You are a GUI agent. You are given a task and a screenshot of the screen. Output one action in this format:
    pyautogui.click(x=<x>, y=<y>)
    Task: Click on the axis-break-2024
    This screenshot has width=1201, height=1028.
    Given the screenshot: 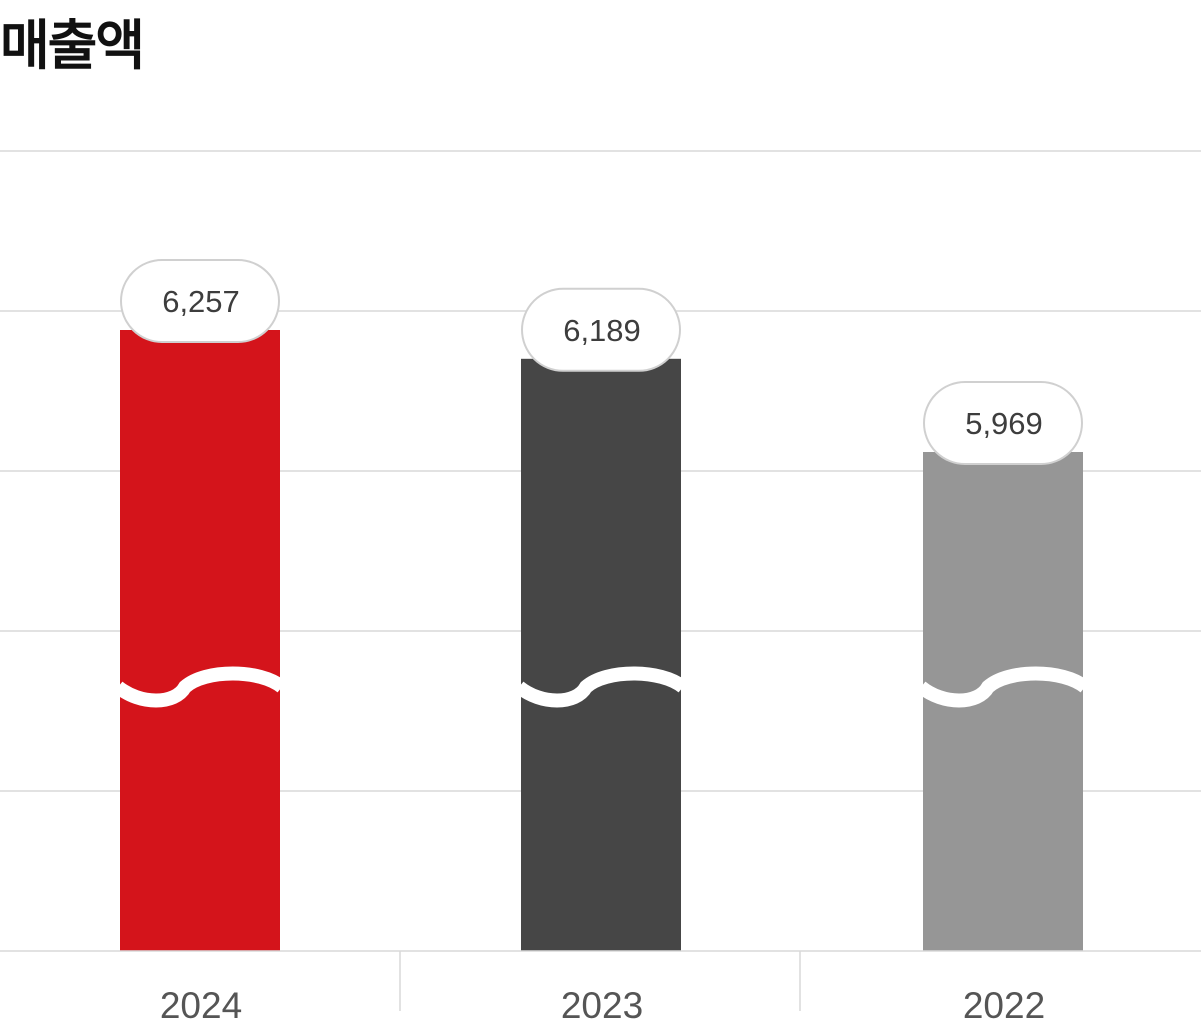 What is the action you would take?
    pyautogui.click(x=200, y=687)
    